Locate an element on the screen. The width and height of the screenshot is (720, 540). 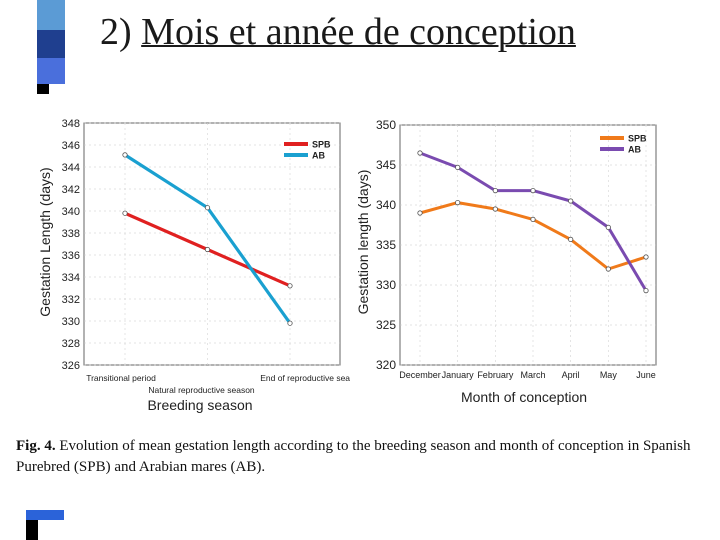
y-tick-label: 344 is located at coordinates (71, 168).